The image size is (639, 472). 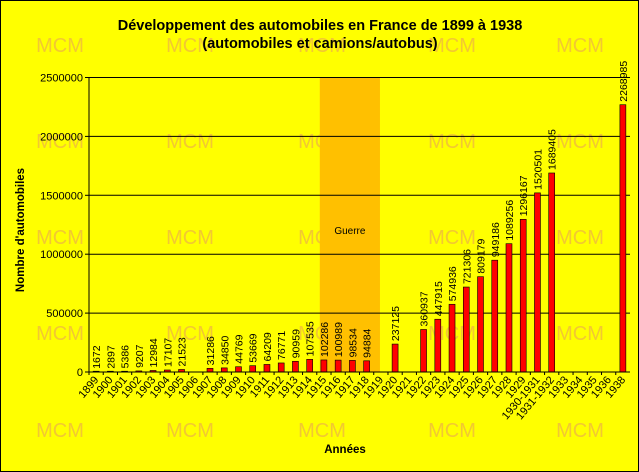 I want to click on data-label: 53669, so click(x=254, y=347).